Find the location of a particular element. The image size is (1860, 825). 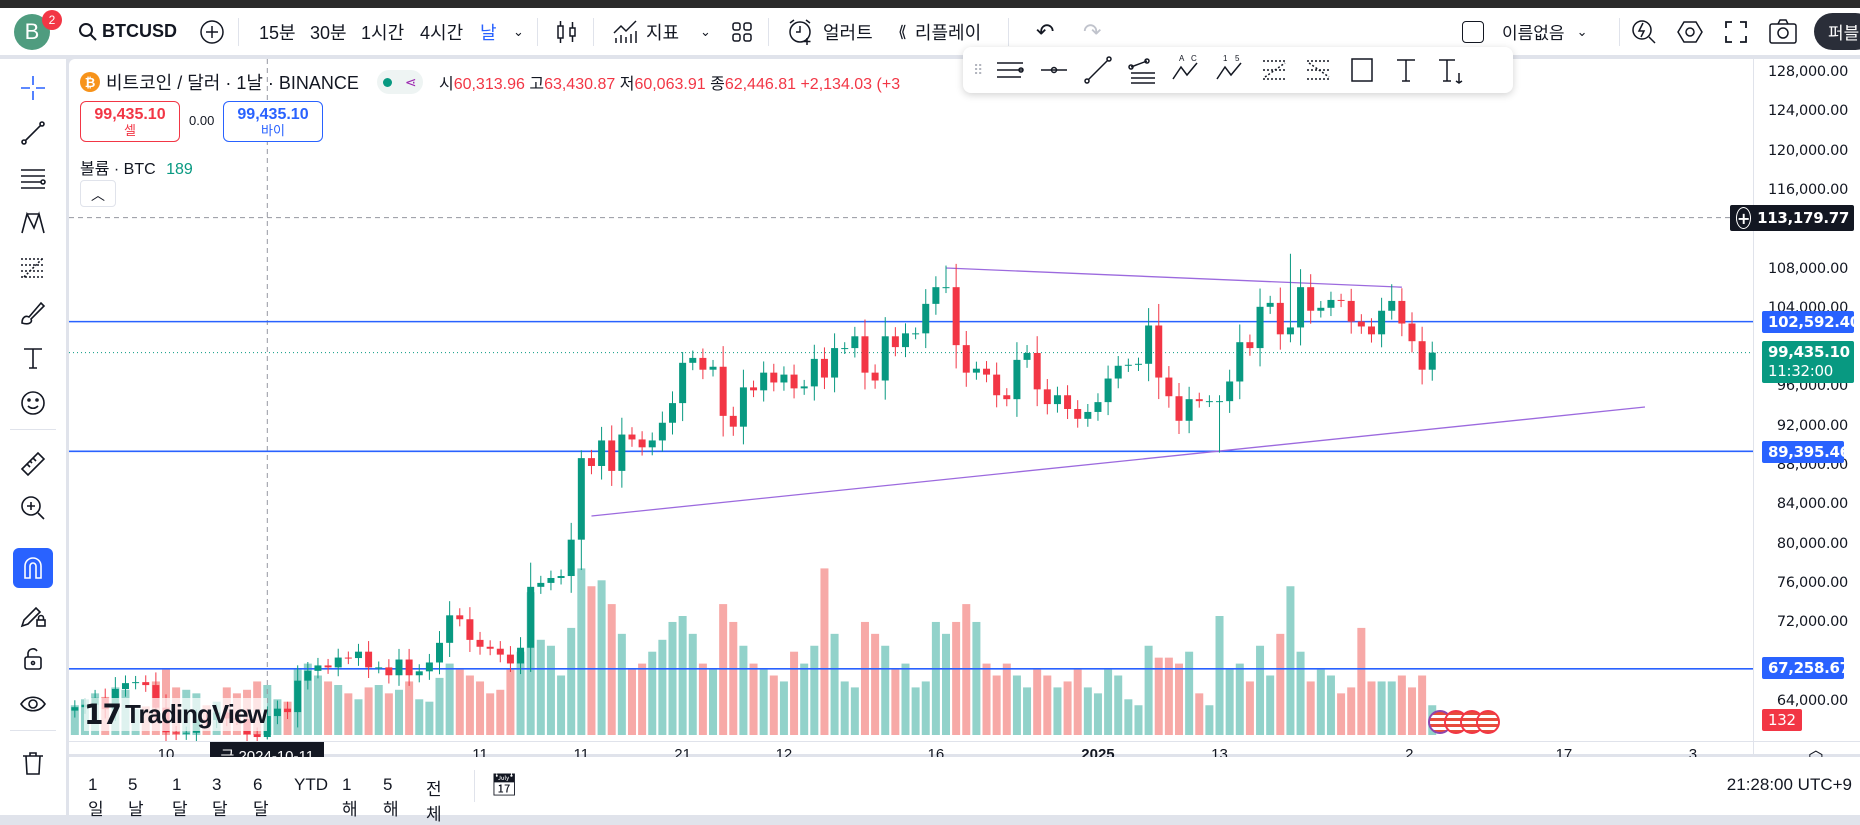

interval-1d-active: 날 is located at coordinates (488, 32).